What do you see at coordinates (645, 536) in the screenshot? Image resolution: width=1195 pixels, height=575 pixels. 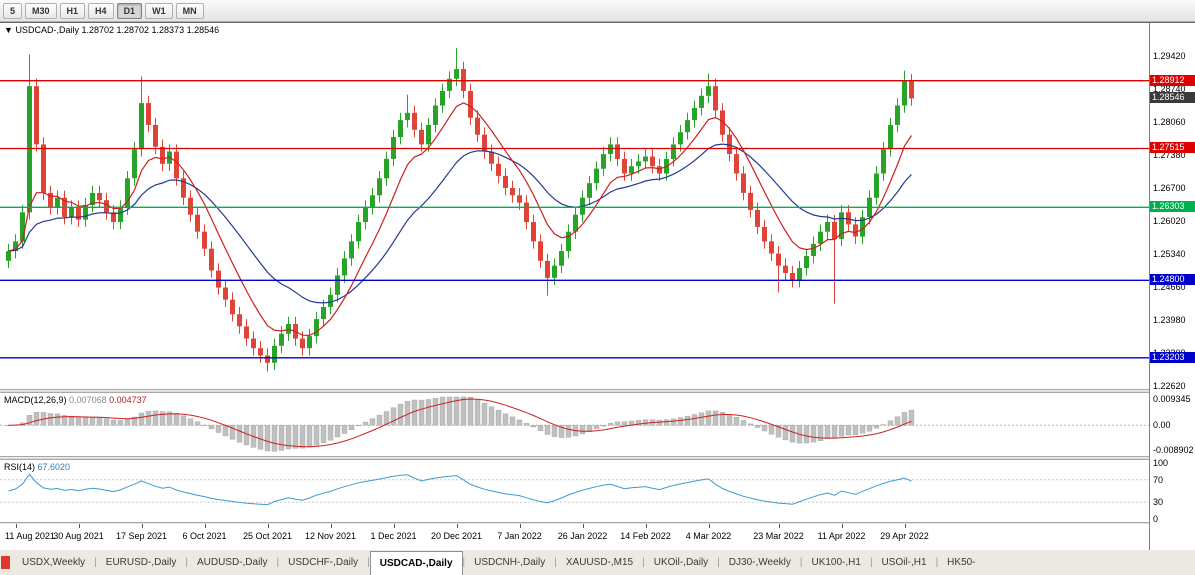 I see `time-axis-label: 14 Feb 2022` at bounding box center [645, 536].